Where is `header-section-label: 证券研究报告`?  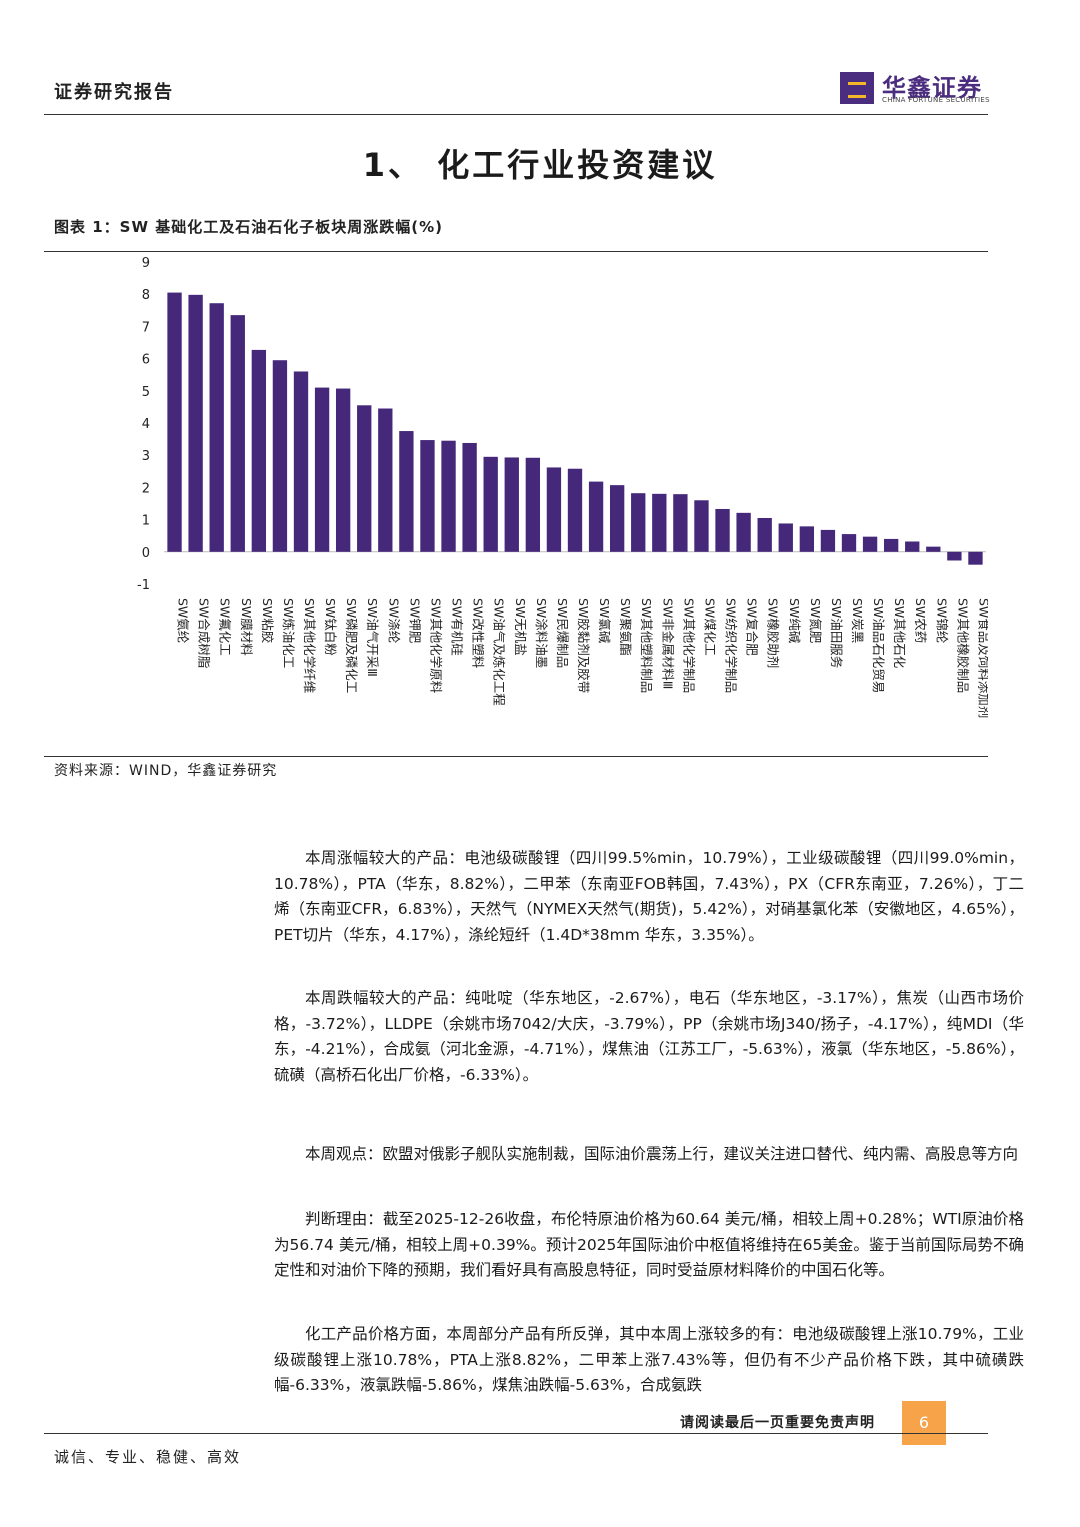 header-section-label: 证券研究报告 is located at coordinates (114, 92).